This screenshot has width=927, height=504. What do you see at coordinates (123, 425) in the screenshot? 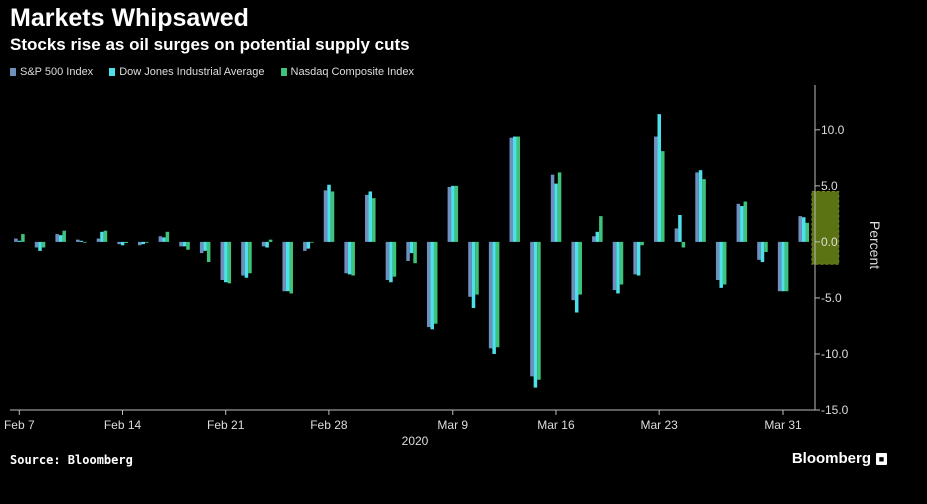
I see `x-tick-label: Feb 14` at bounding box center [123, 425].